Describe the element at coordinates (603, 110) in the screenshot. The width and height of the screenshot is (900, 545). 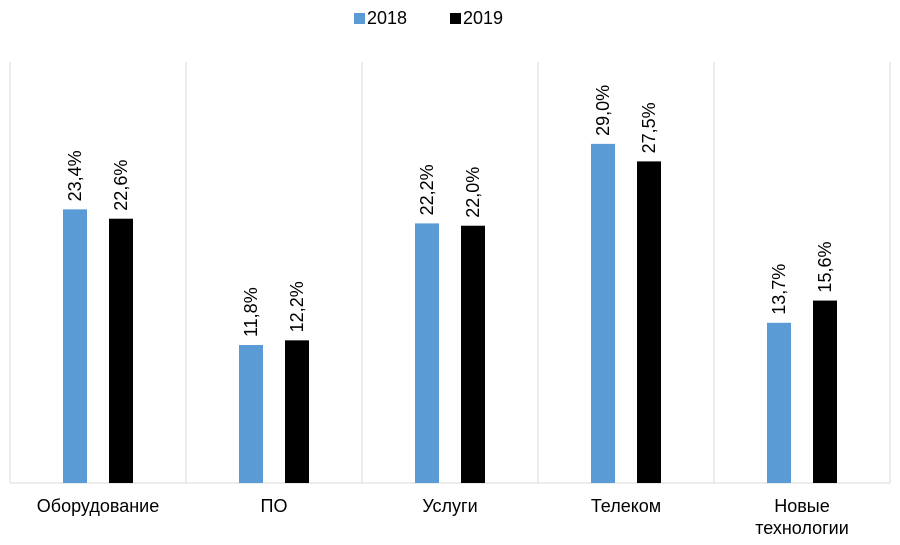
I see `data-label: 29,0%` at that location.